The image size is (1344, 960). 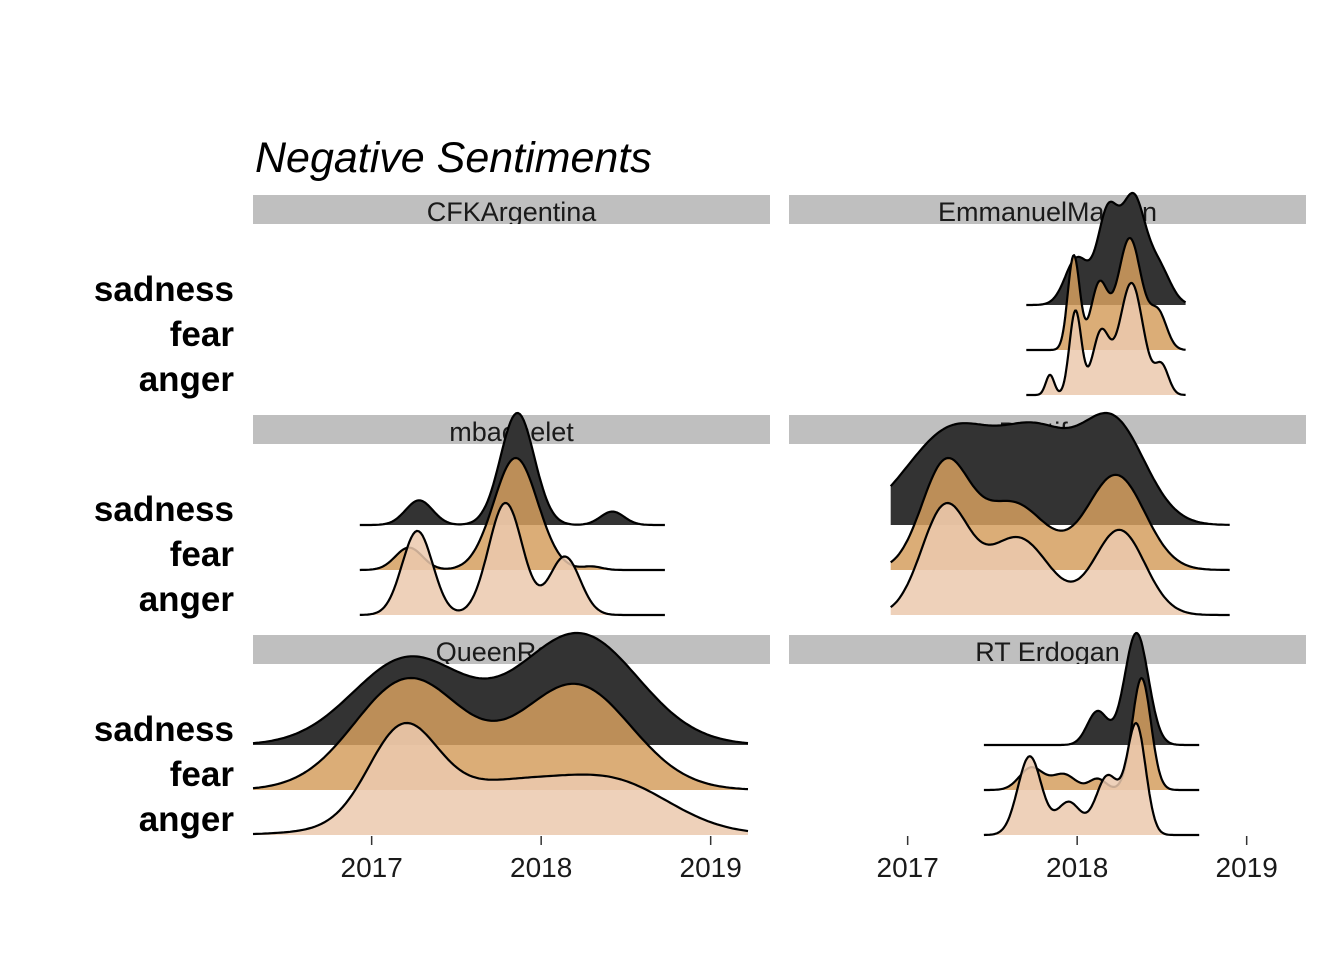 What do you see at coordinates (432, 297) in the screenshot?
I see `facet-CFKArgentina: CFKArgentina sadness fear anger` at bounding box center [432, 297].